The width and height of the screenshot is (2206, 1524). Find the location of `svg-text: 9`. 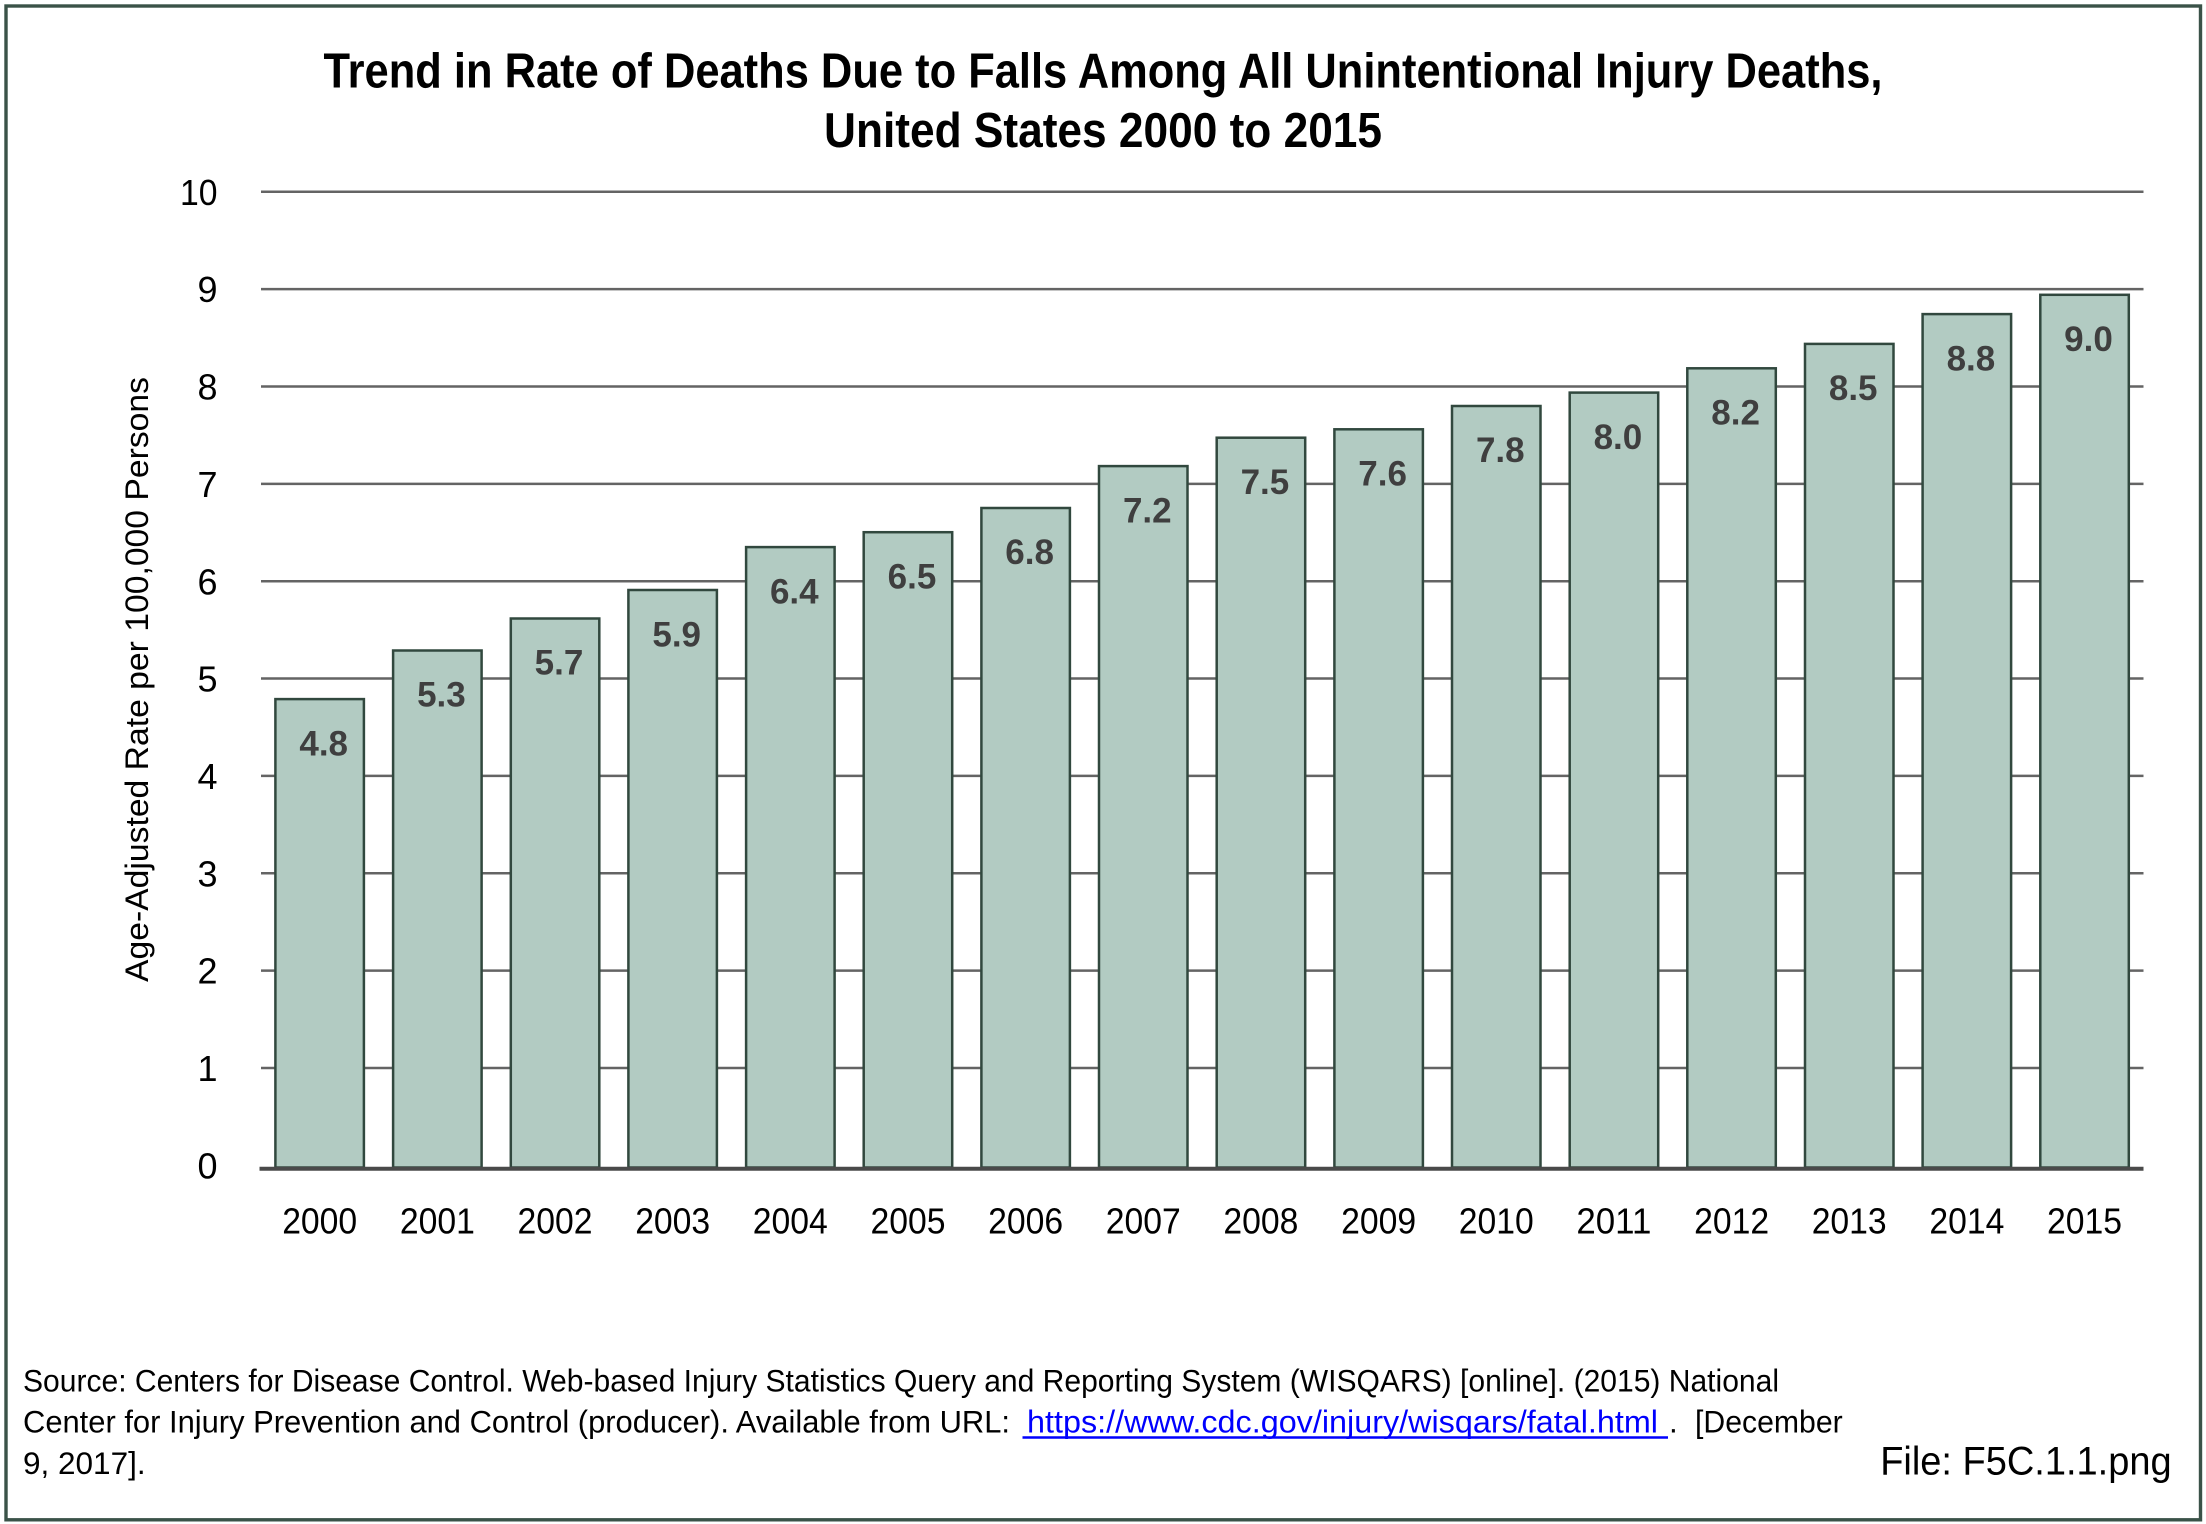

svg-text: 9 is located at coordinates (207, 289).